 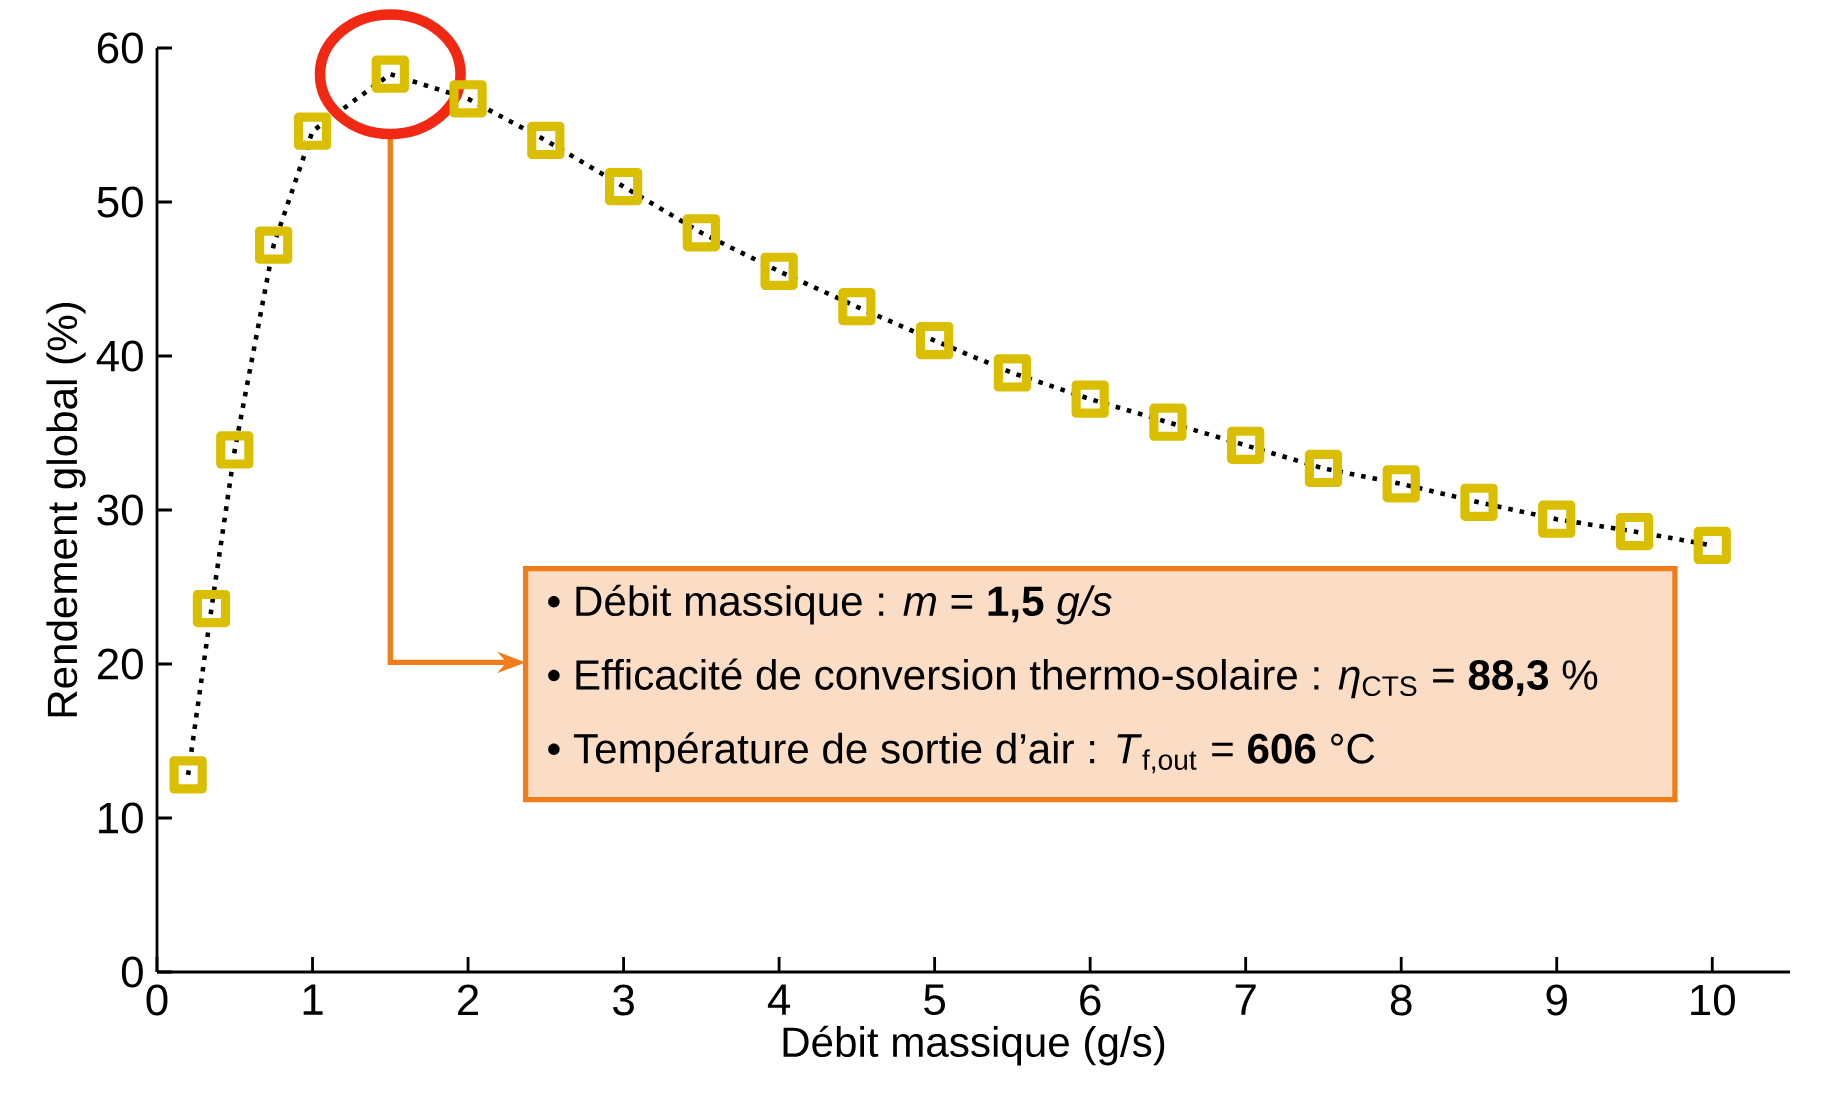 I want to click on annotation: • Efficacité de conversion thermo-solaire : η$_{CTS}$ = 88,3 %, so click(x=1073, y=678).